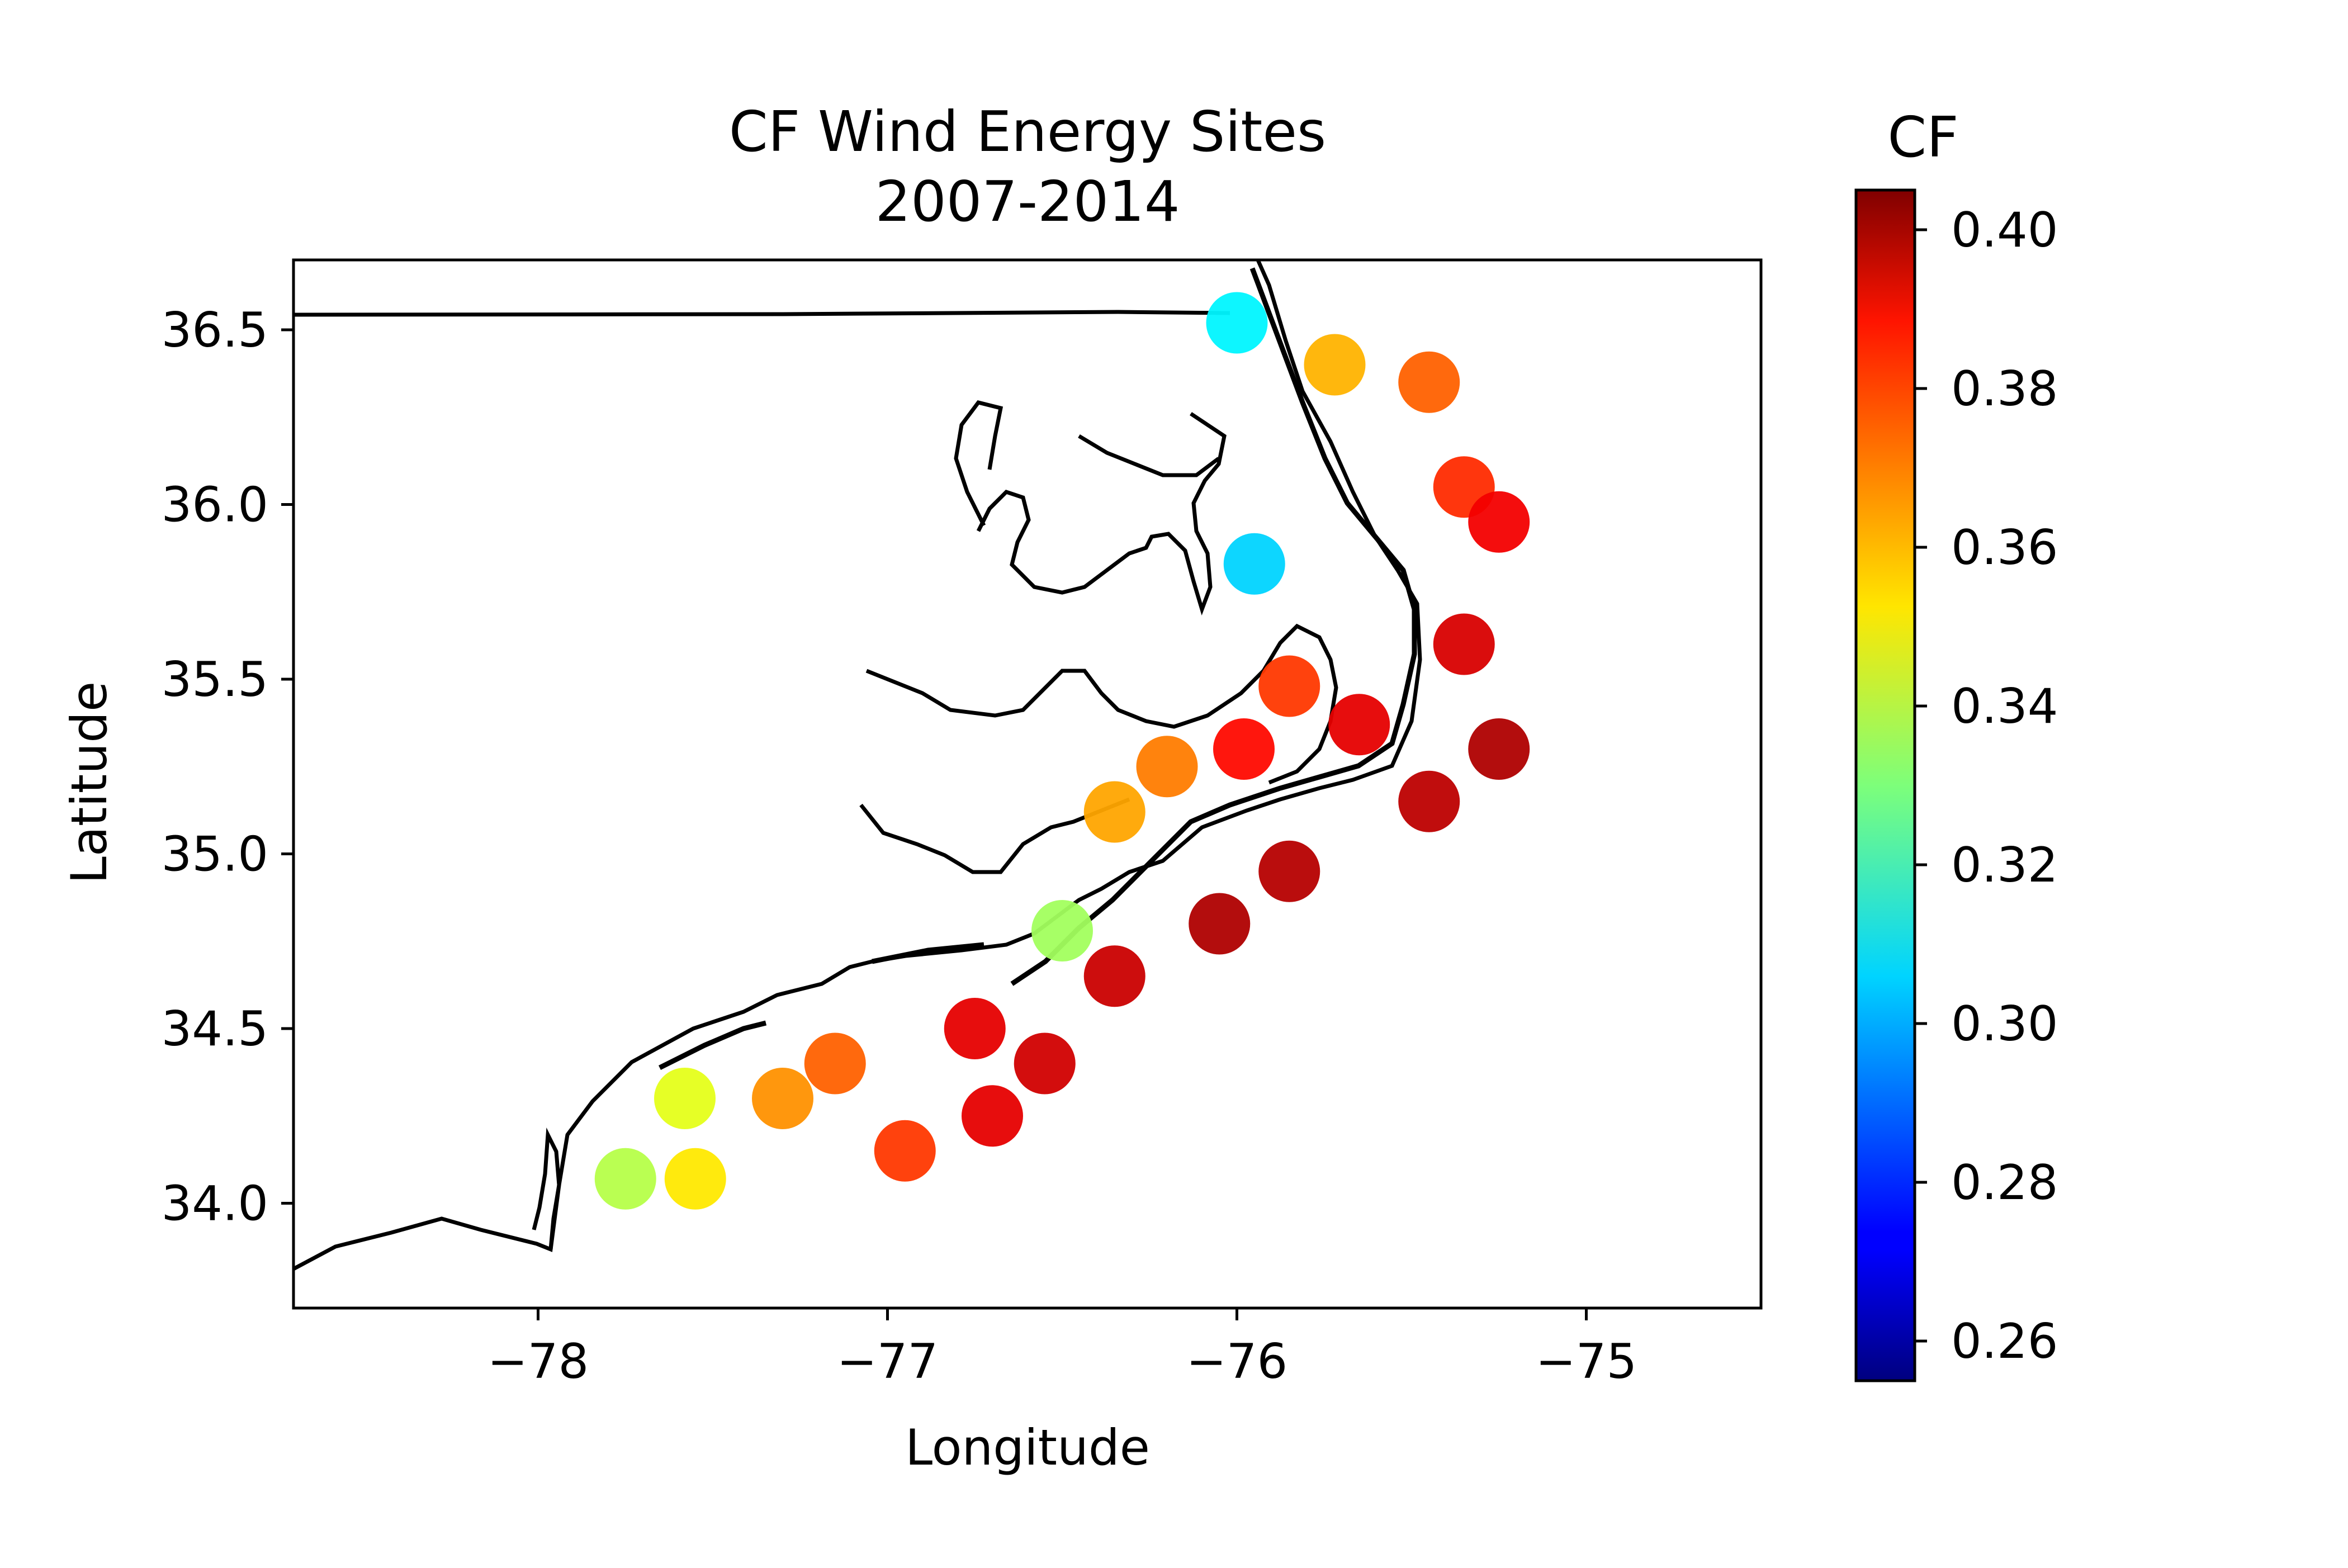  What do you see at coordinates (89, 782) in the screenshot?
I see `y-axis-label: Latitude` at bounding box center [89, 782].